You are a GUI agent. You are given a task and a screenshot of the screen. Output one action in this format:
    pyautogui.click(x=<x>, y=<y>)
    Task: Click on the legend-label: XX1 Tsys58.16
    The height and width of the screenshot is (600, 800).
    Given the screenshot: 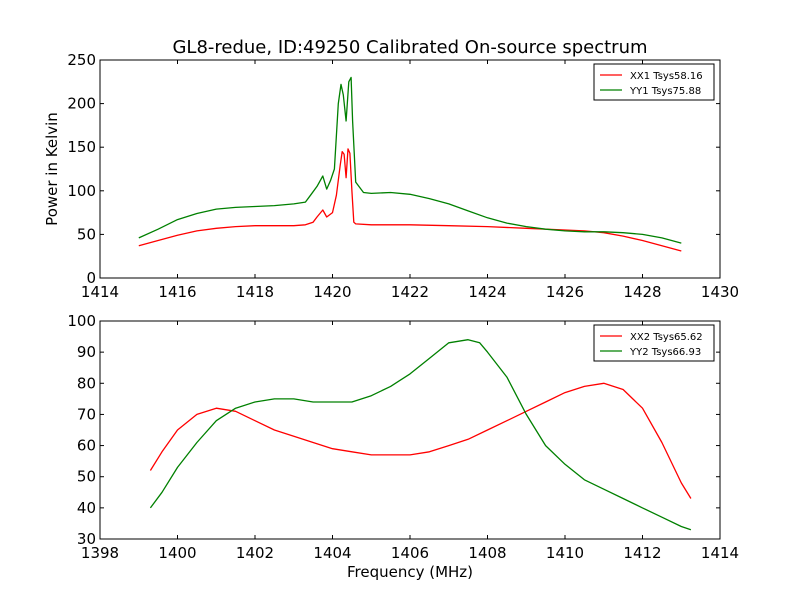 What is the action you would take?
    pyautogui.click(x=666, y=76)
    